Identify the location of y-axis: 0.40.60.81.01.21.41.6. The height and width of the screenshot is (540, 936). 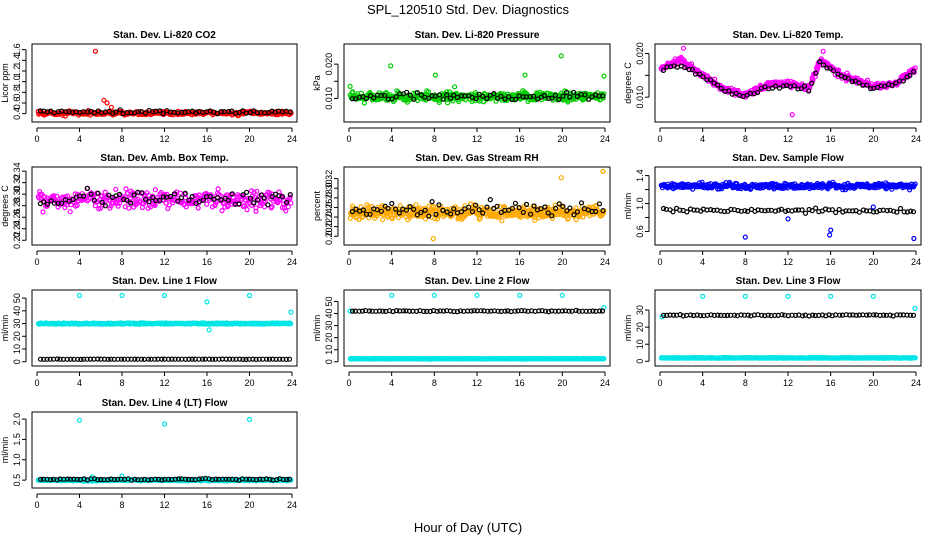
(19, 81).